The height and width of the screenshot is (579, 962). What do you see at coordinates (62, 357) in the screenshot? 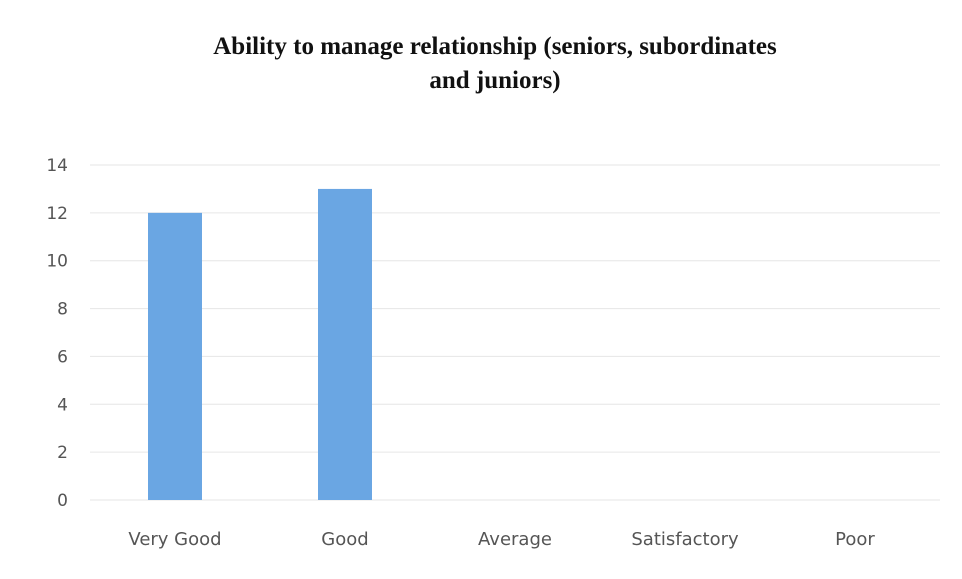
I see `y-tick-label: 6` at bounding box center [62, 357].